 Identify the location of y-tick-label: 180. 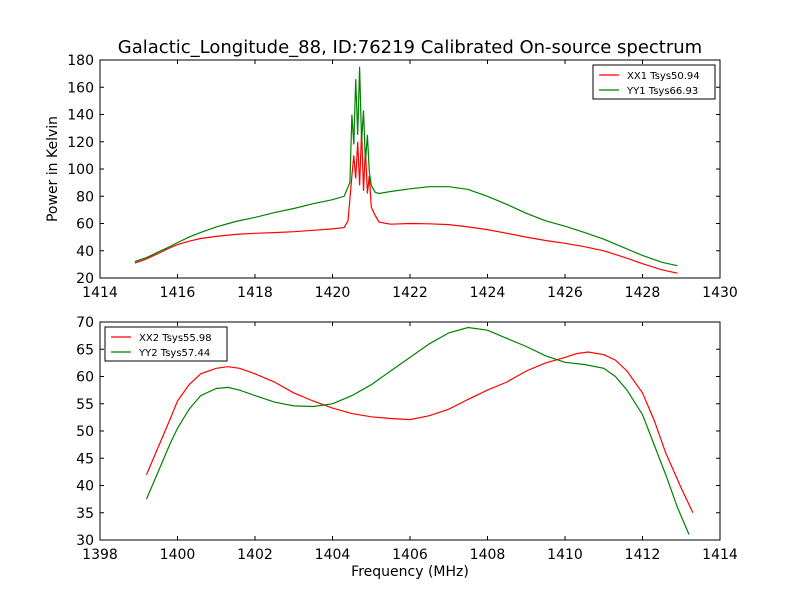
(80, 61).